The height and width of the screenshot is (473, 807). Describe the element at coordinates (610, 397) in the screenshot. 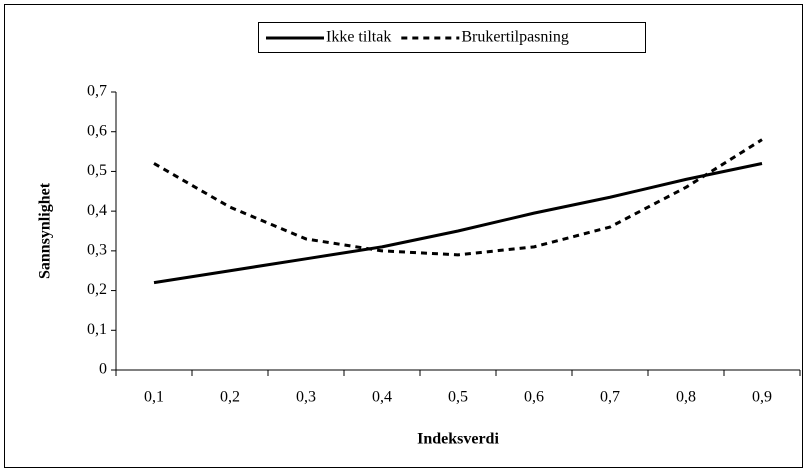

I see `x-tick-label: 0,7` at that location.